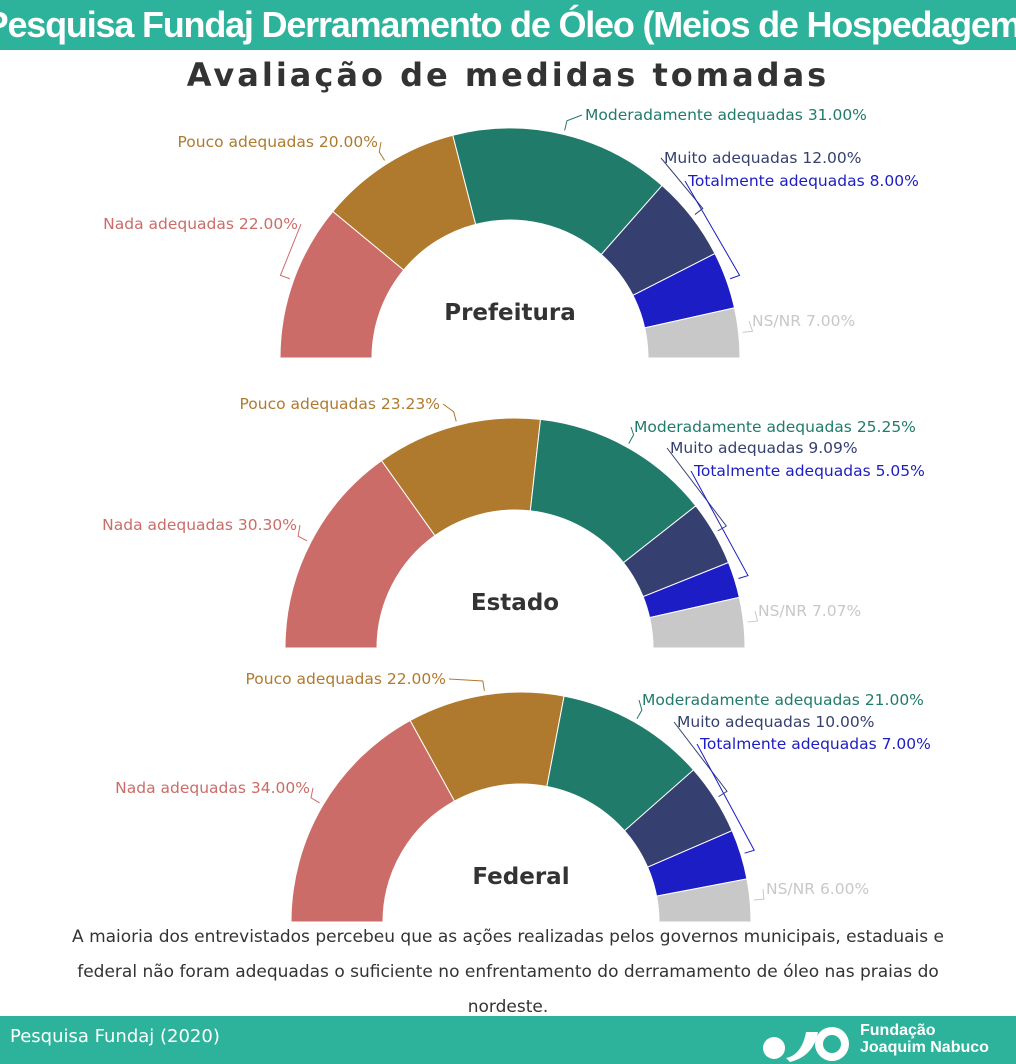  I want to click on fundaj-logo-text: Fundação Joaquim Nabuco, so click(924, 1039).